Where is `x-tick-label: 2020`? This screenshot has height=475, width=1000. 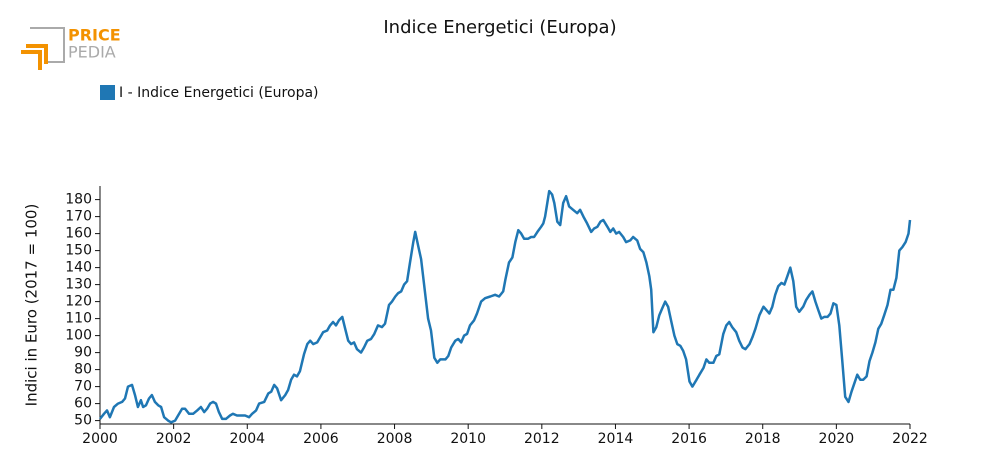
x-tick-label: 2020 is located at coordinates (837, 439).